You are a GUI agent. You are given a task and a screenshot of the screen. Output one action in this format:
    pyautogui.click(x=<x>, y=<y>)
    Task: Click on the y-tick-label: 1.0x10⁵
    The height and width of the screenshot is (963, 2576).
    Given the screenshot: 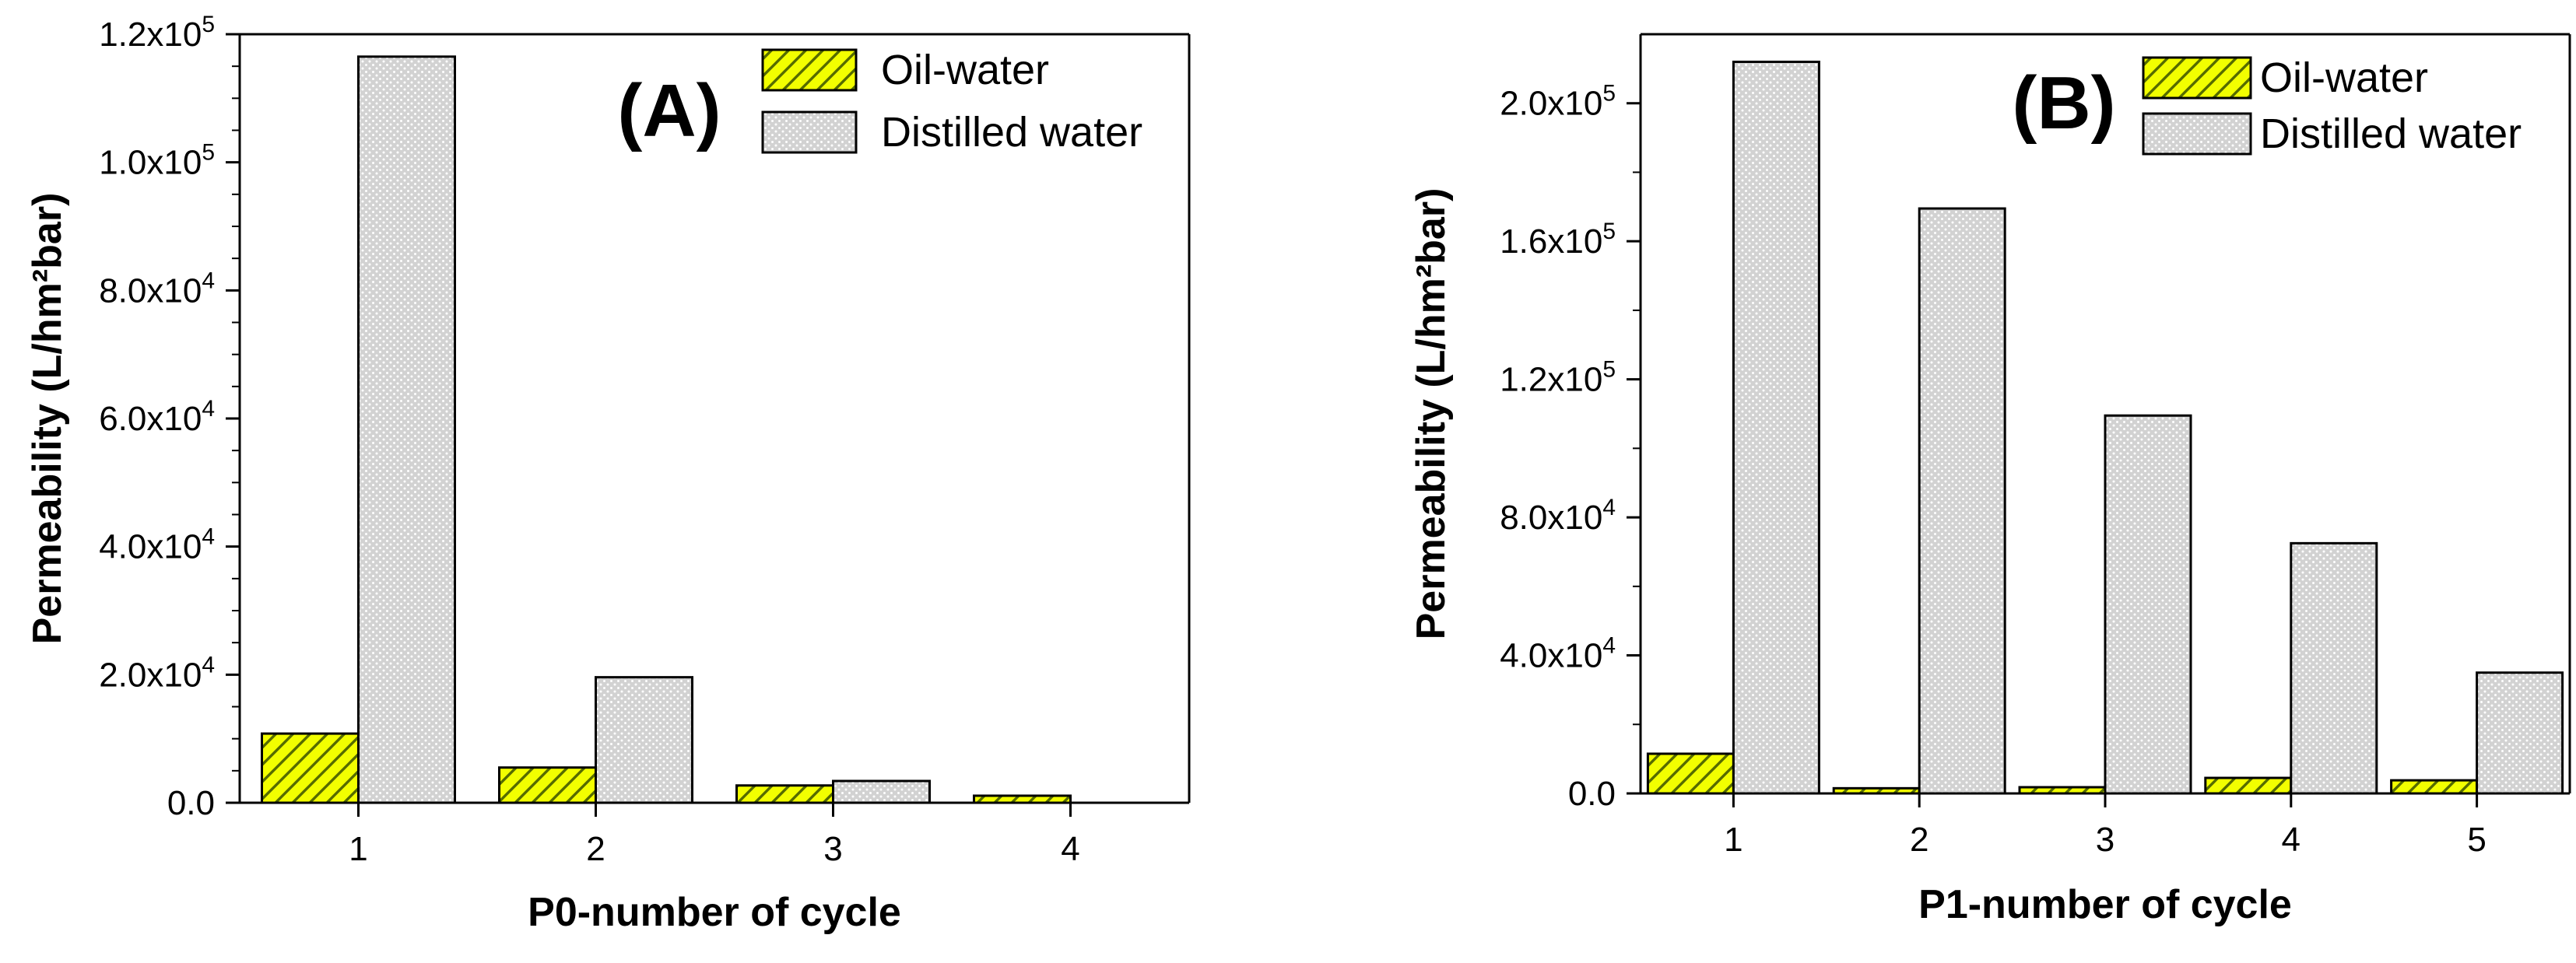 What is the action you would take?
    pyautogui.click(x=157, y=161)
    